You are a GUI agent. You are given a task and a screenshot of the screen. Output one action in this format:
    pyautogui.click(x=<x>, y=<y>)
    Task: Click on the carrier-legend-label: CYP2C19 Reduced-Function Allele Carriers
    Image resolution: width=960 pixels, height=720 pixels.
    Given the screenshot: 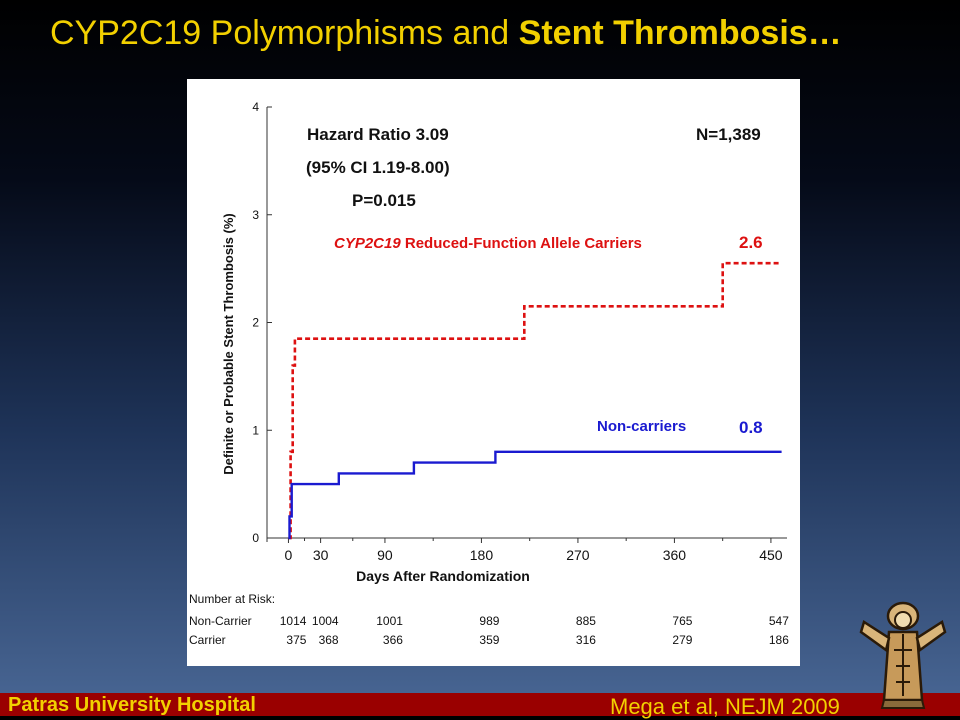 What is the action you would take?
    pyautogui.click(x=488, y=243)
    